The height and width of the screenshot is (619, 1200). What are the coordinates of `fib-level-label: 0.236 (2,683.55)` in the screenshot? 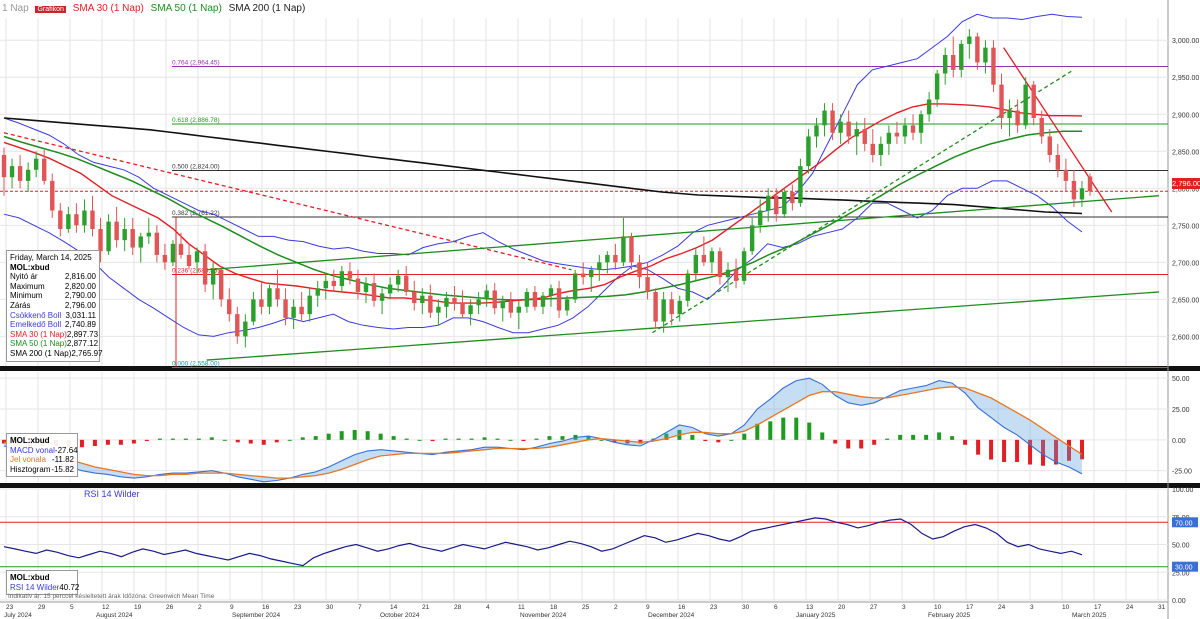 It's located at (196, 271).